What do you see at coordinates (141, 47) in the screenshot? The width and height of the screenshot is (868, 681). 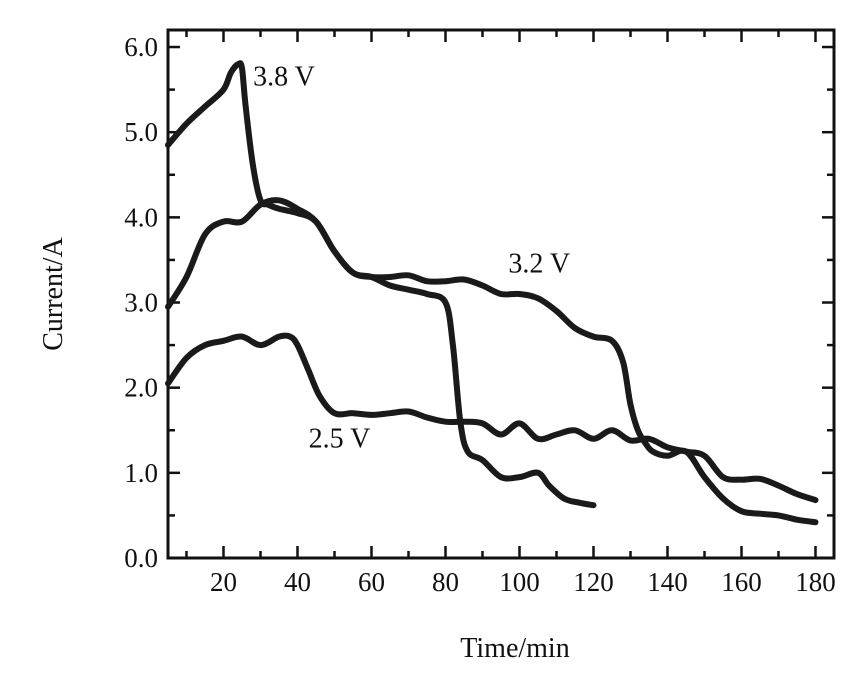 I see `y-tick-label: 6.0` at bounding box center [141, 47].